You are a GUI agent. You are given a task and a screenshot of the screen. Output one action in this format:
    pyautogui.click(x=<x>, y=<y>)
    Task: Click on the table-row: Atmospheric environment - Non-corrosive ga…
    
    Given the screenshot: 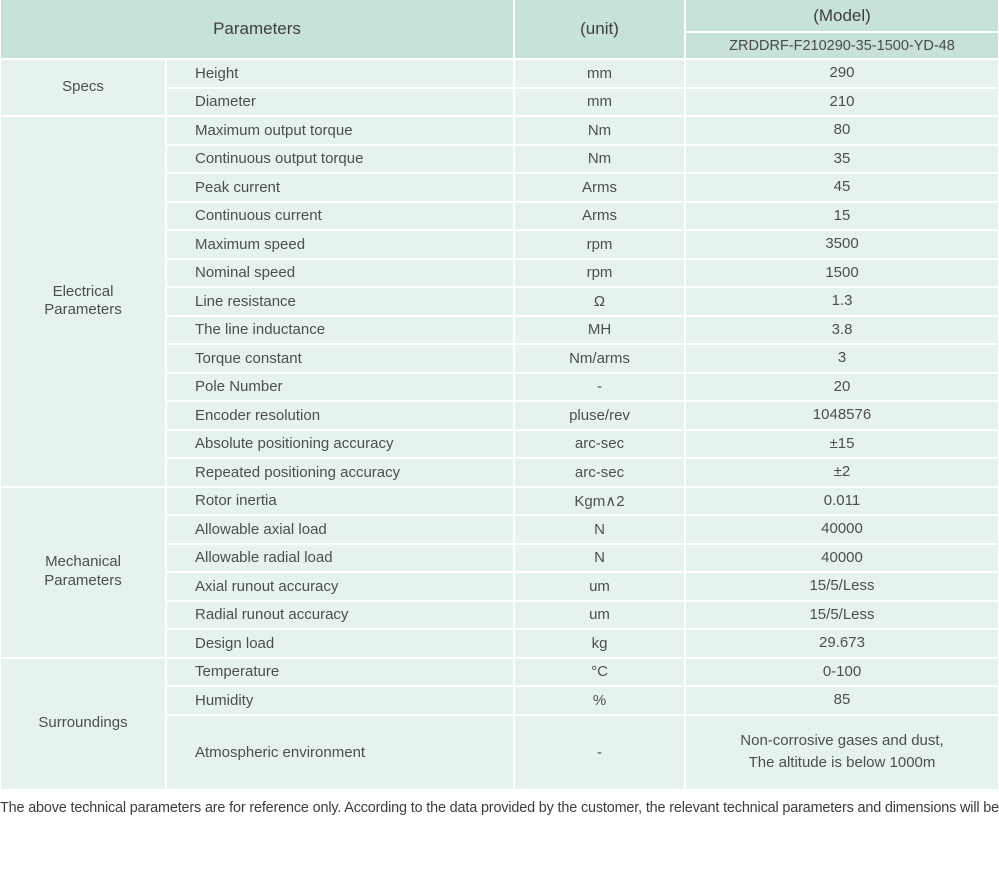 What is the action you would take?
    pyautogui.click(x=500, y=751)
    